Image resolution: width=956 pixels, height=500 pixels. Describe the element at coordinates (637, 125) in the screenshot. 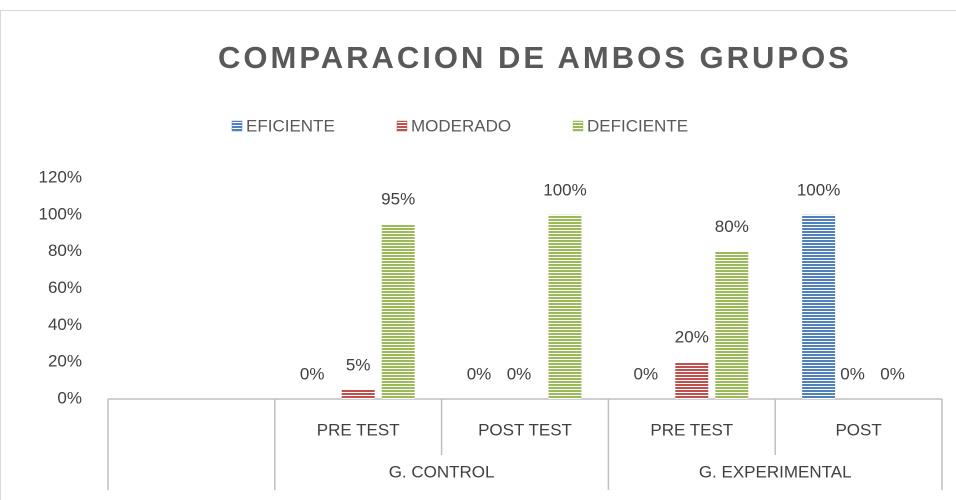

I see `legend-label: DEFICIENTE` at that location.